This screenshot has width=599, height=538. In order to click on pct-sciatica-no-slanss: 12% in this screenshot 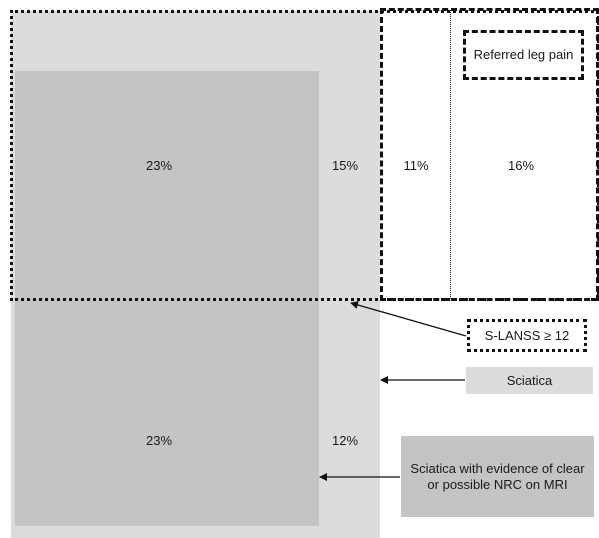, I will do `click(345, 440)`.